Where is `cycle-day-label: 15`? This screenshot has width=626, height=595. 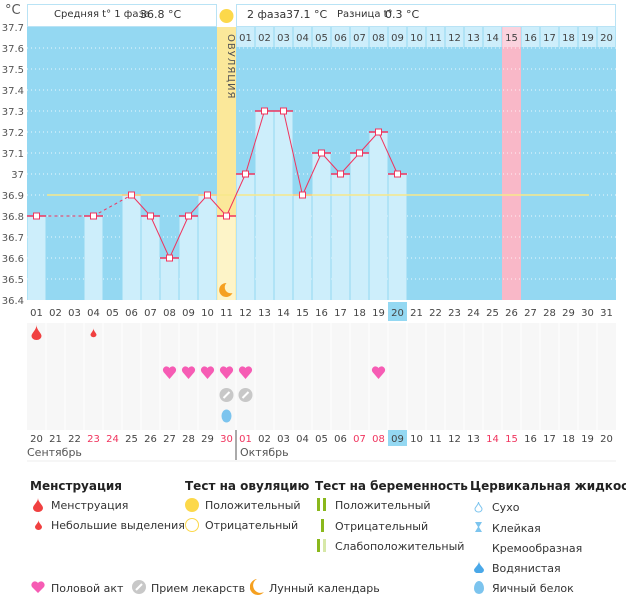
cycle-day-label: 15 is located at coordinates (511, 38).